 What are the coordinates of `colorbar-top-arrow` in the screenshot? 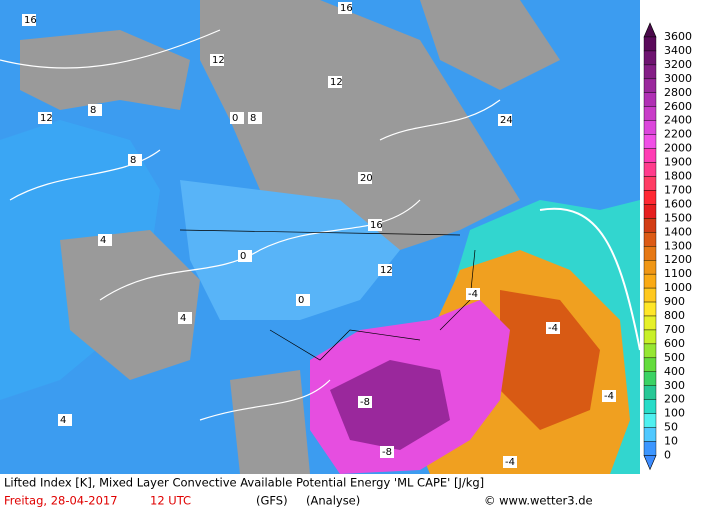 It's located at (650, 30).